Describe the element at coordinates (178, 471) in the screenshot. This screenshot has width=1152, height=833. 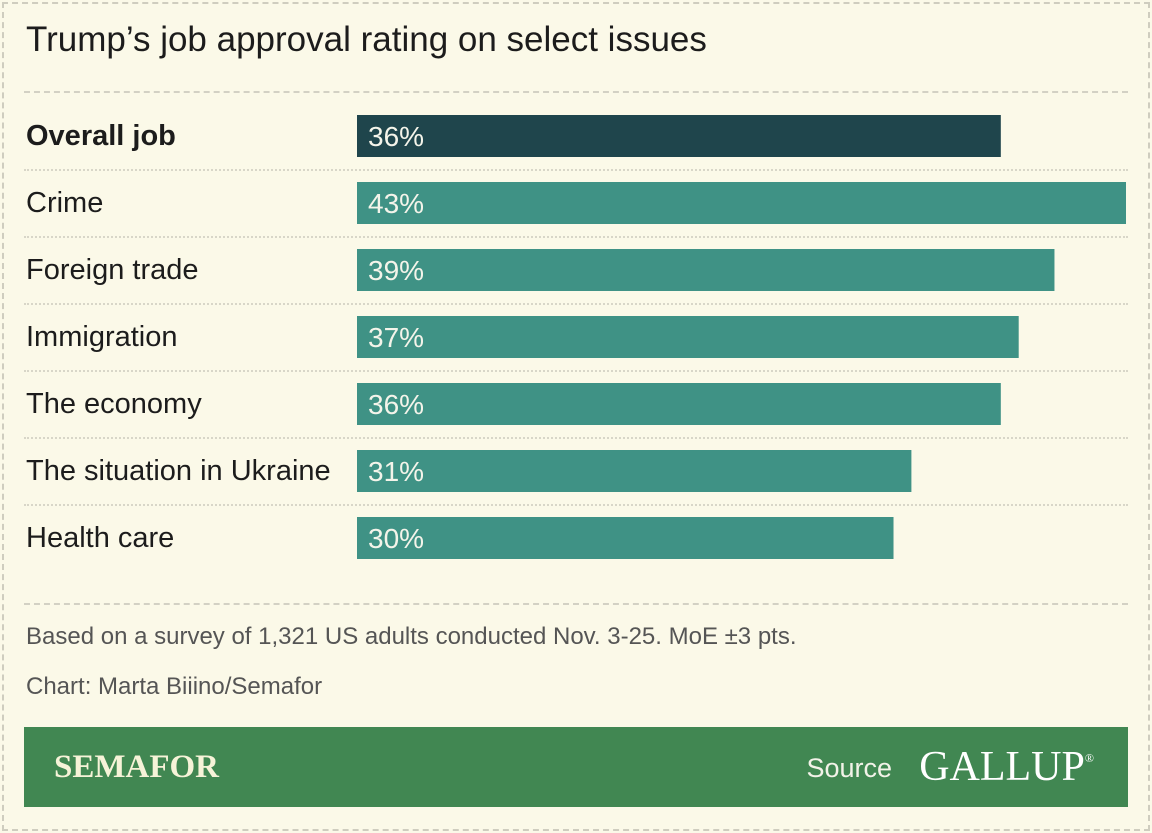
I see `category-label: The situation in Ukraine` at that location.